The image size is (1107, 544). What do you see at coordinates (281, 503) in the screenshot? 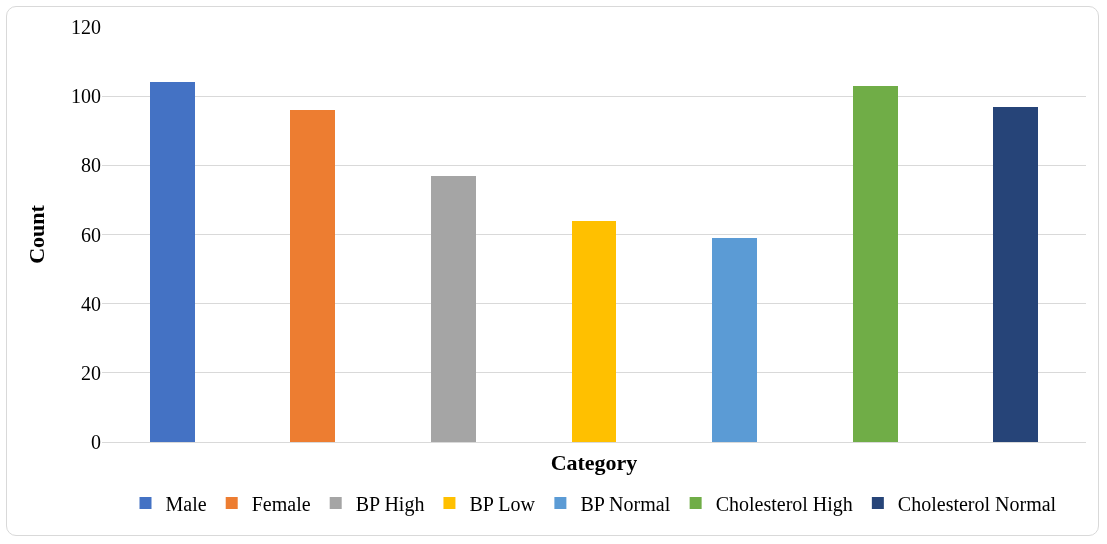
I see `legend-label: Female` at bounding box center [281, 503].